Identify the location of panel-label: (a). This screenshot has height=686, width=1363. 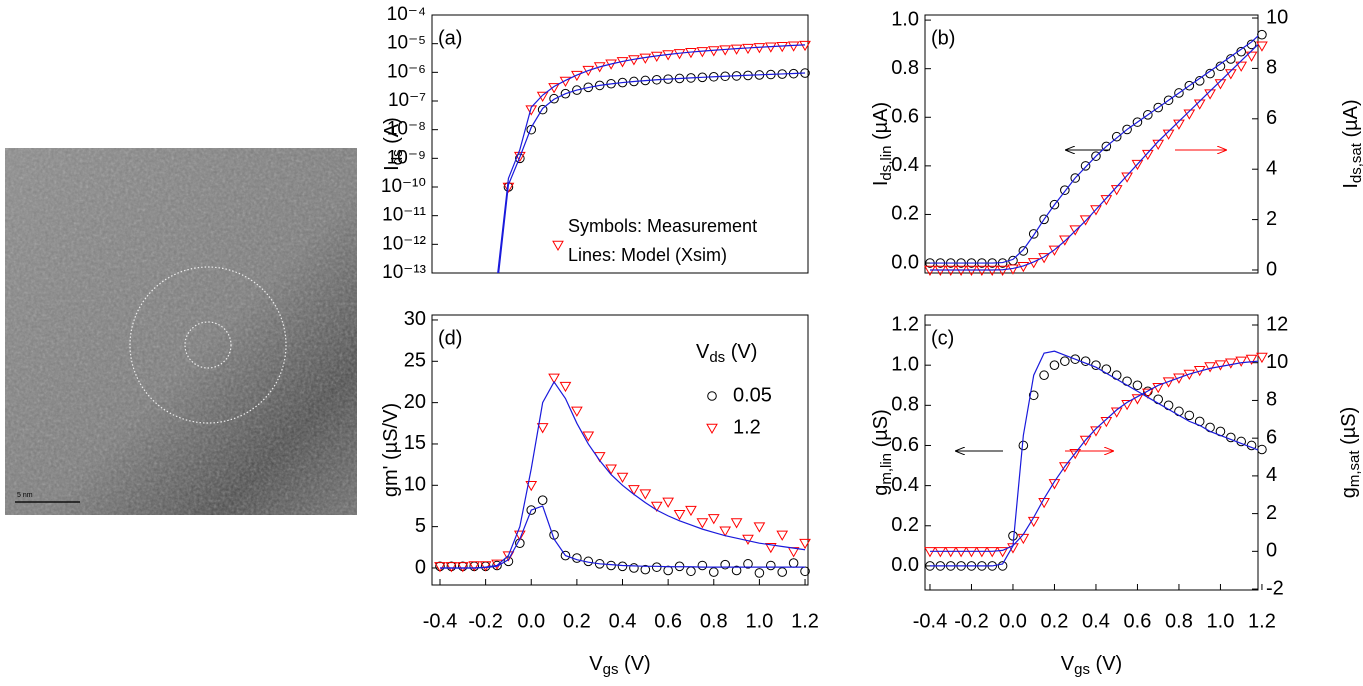
(450, 38).